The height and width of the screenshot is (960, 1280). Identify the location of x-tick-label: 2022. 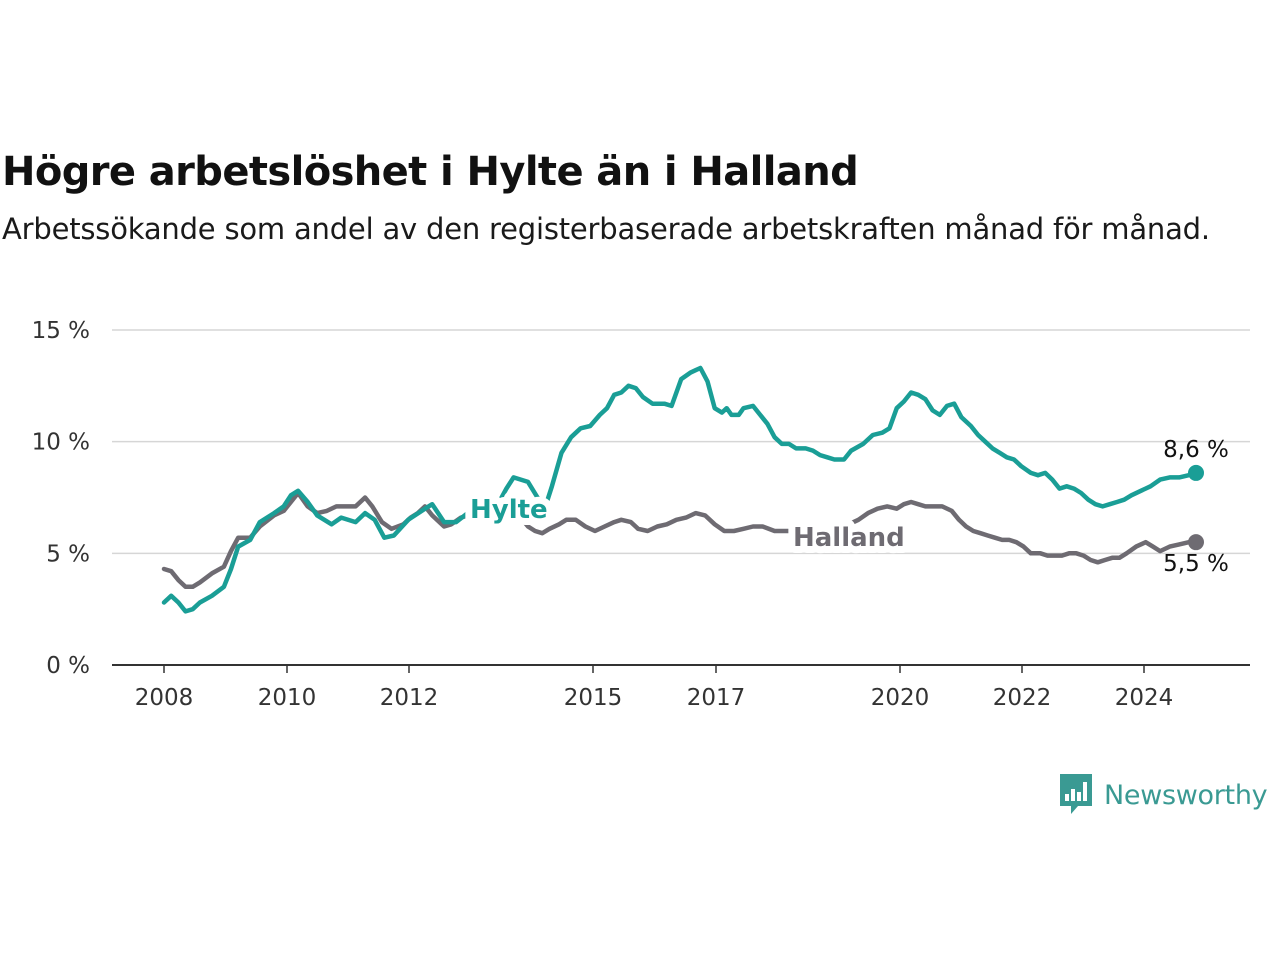
(1022, 698).